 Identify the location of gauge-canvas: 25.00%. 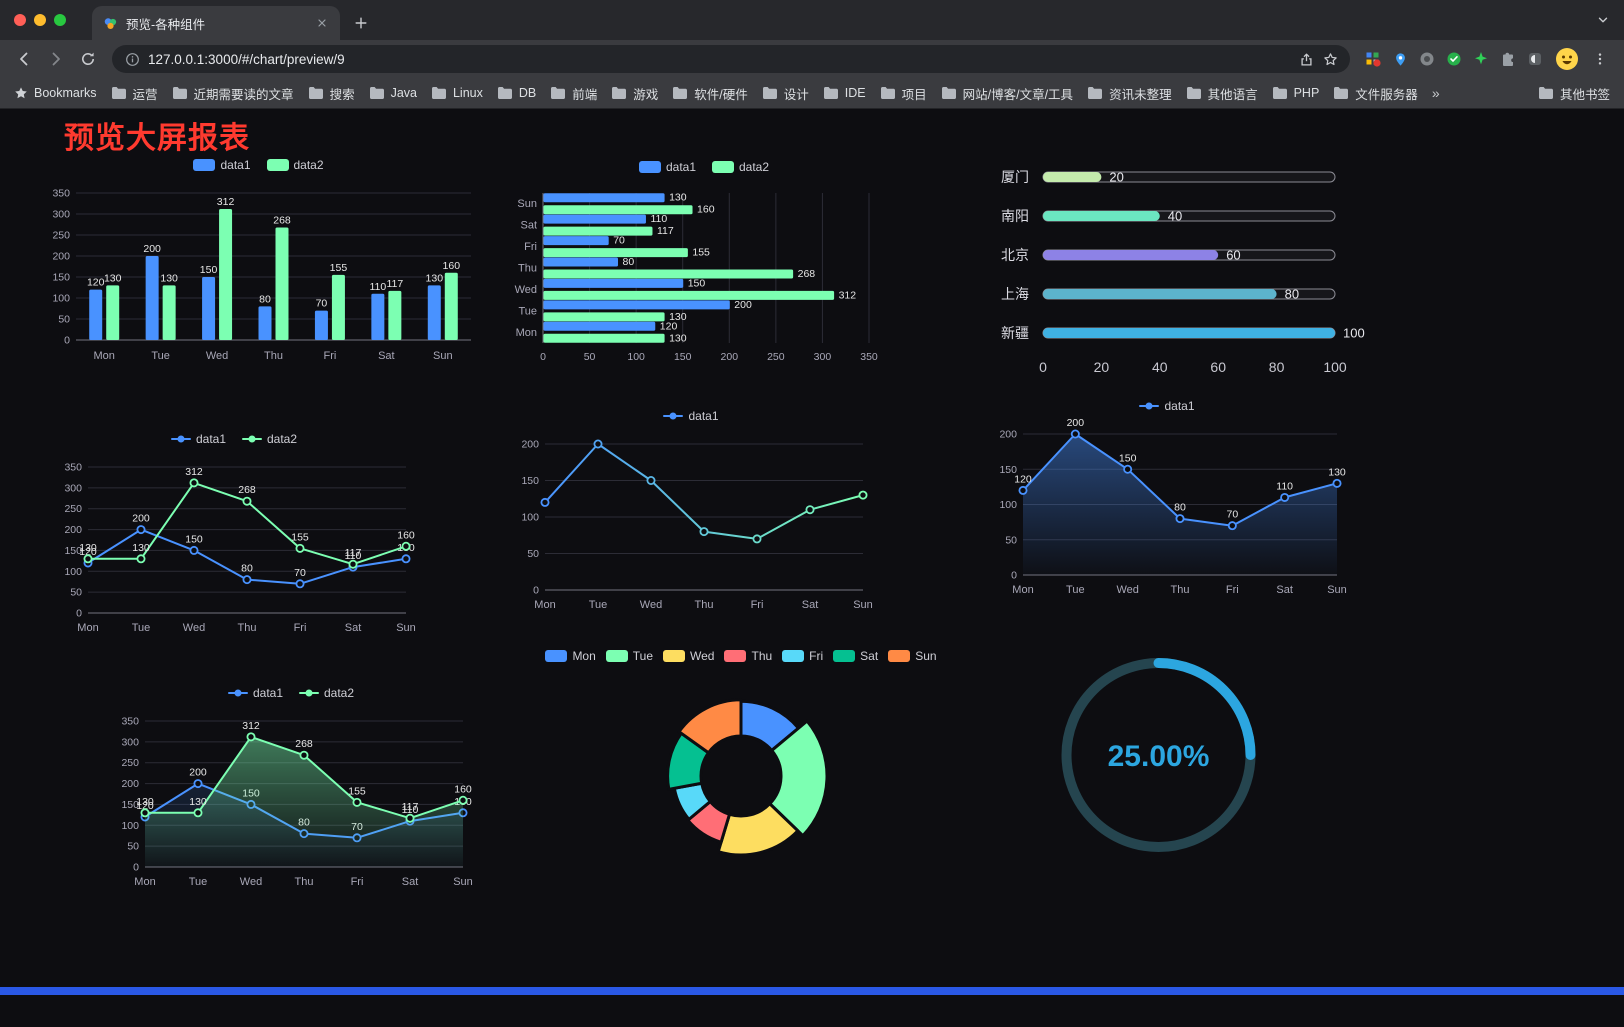
(1158, 763).